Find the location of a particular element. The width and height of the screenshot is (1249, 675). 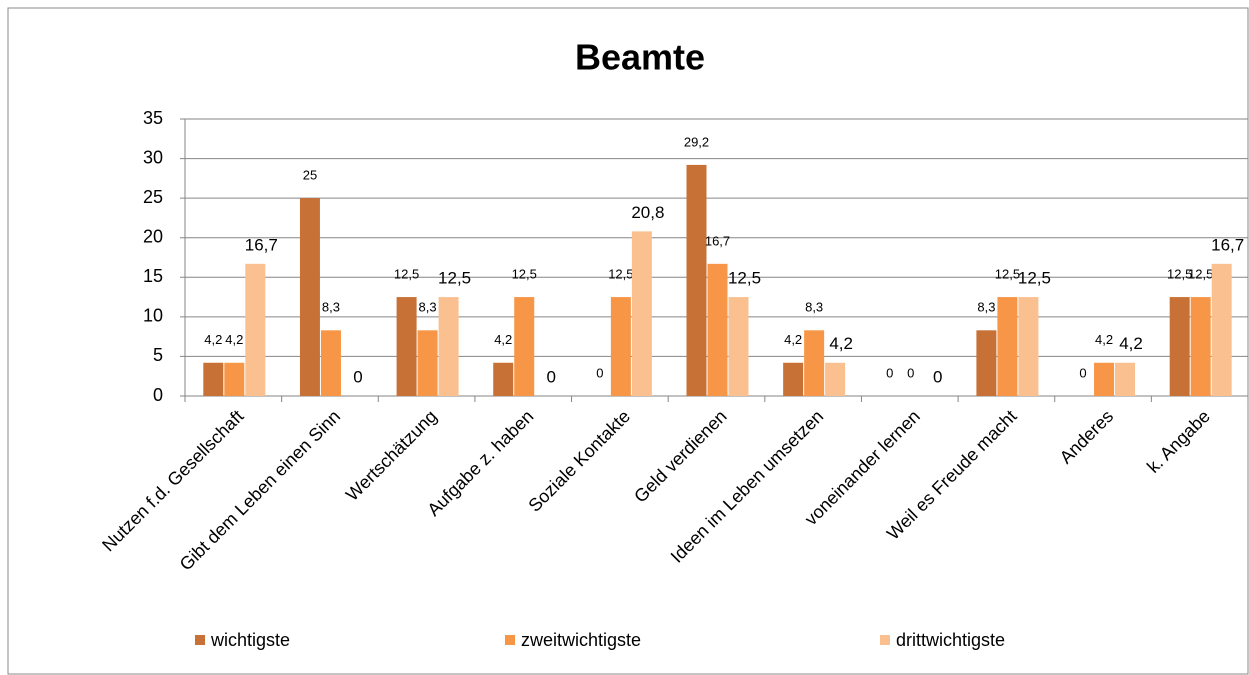

y-tick-label: 35 is located at coordinates (153, 118).